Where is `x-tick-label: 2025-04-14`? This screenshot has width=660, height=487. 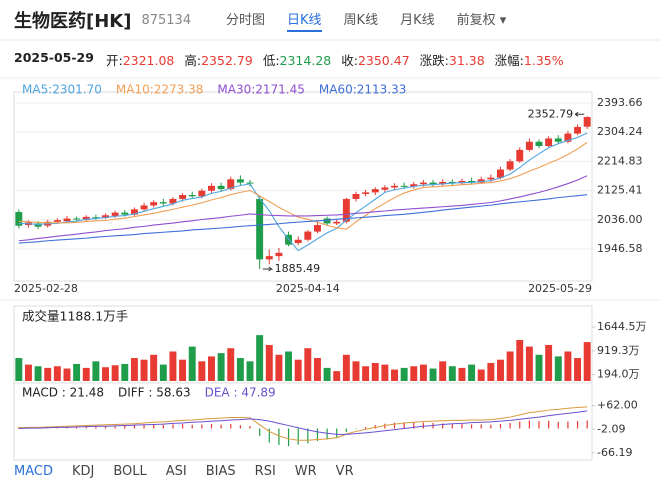 x-tick-label: 2025-04-14 is located at coordinates (308, 288).